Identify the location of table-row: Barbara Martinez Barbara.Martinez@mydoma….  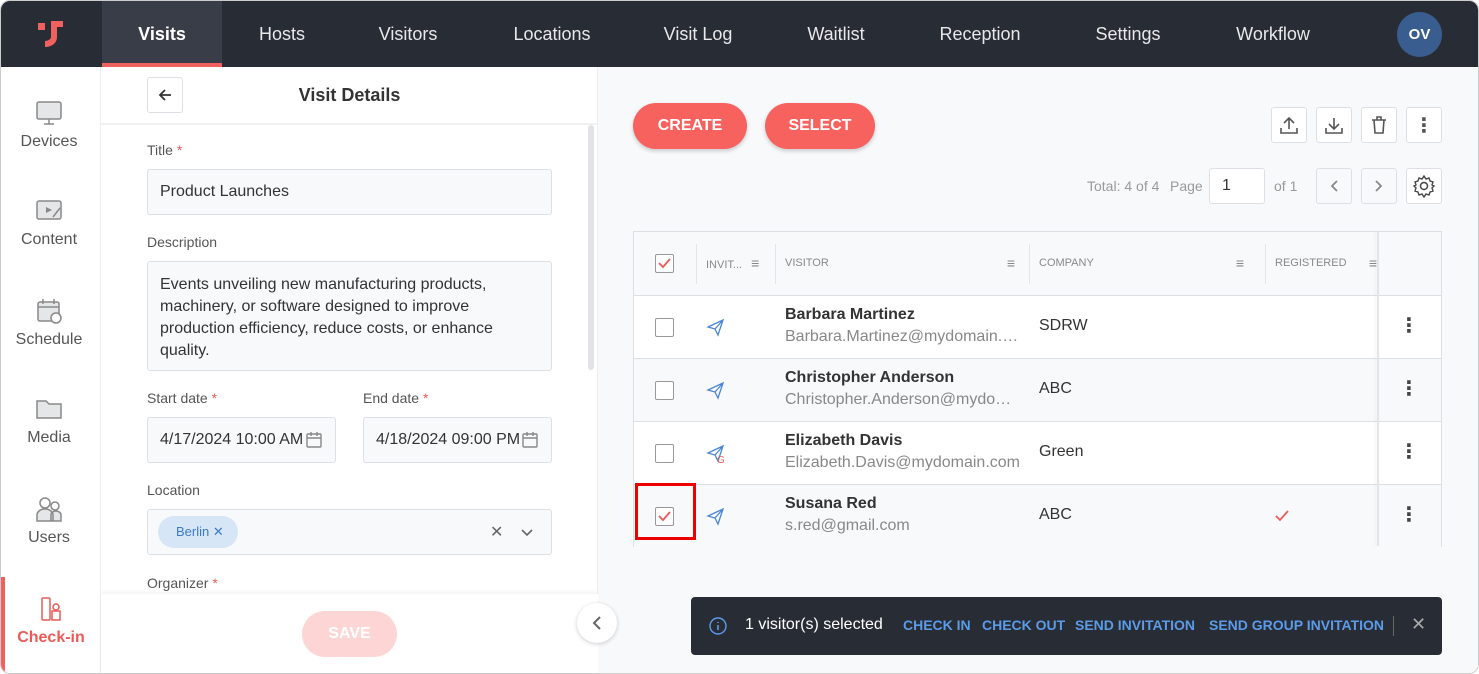
(1037, 326).